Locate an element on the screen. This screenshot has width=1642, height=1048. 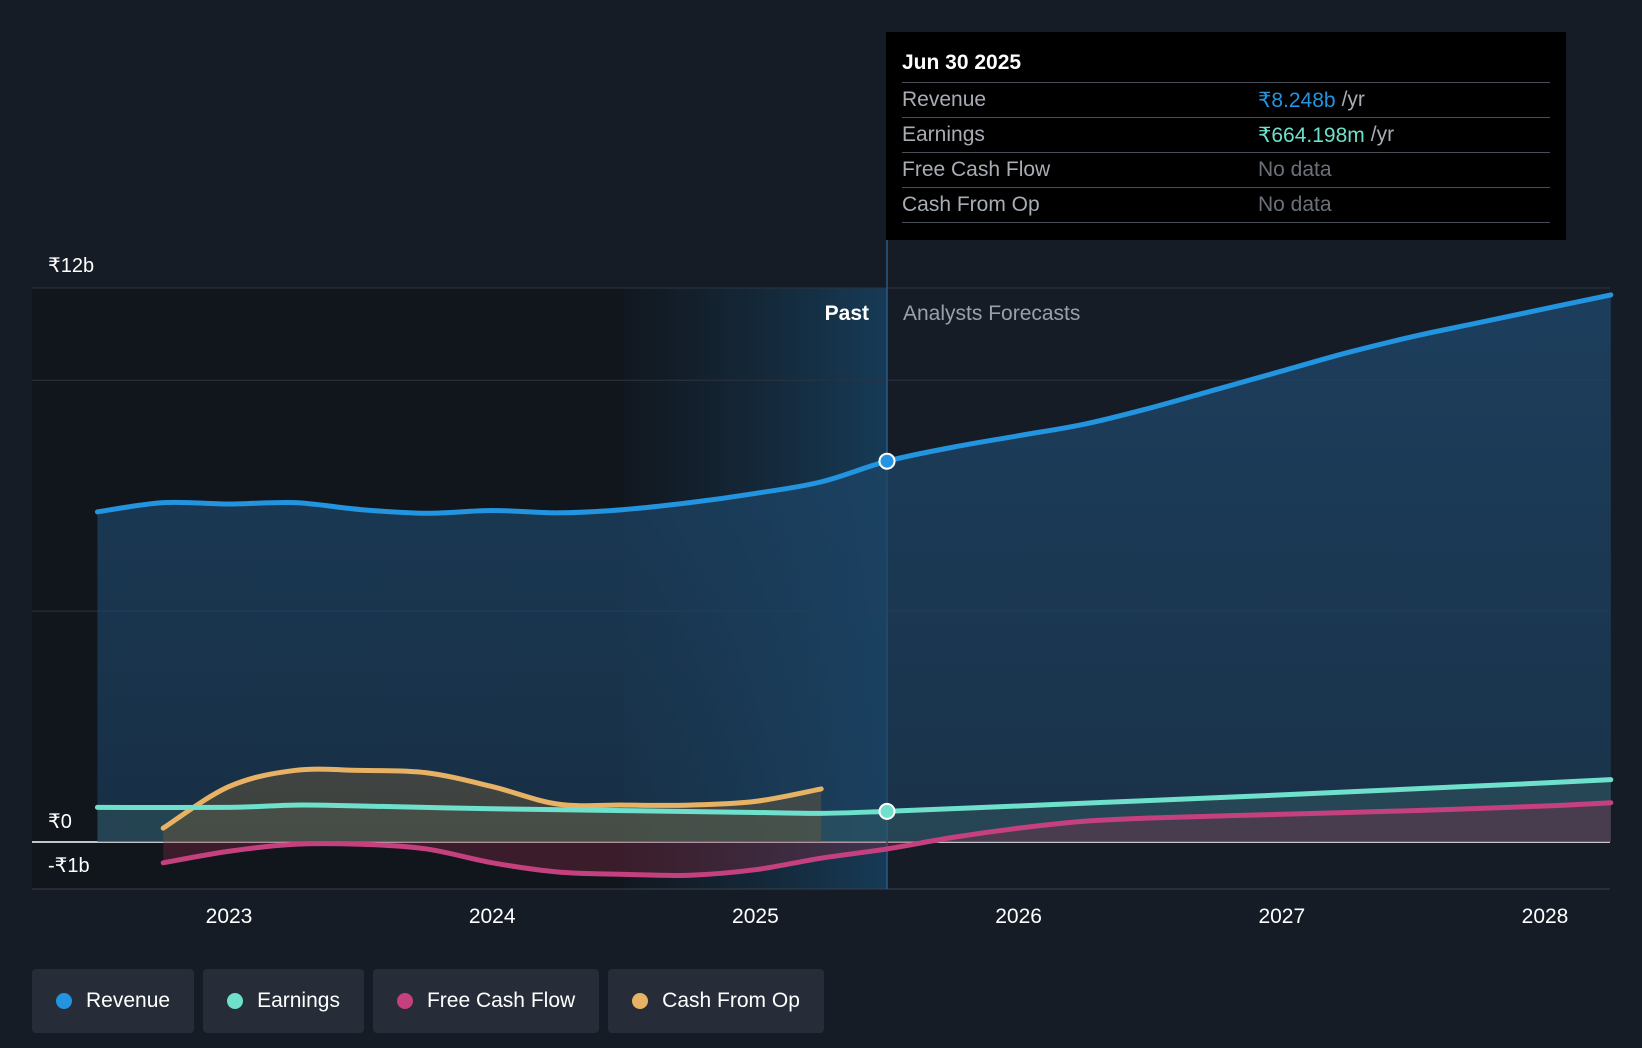
cash-from-op-area is located at coordinates (492, 805).